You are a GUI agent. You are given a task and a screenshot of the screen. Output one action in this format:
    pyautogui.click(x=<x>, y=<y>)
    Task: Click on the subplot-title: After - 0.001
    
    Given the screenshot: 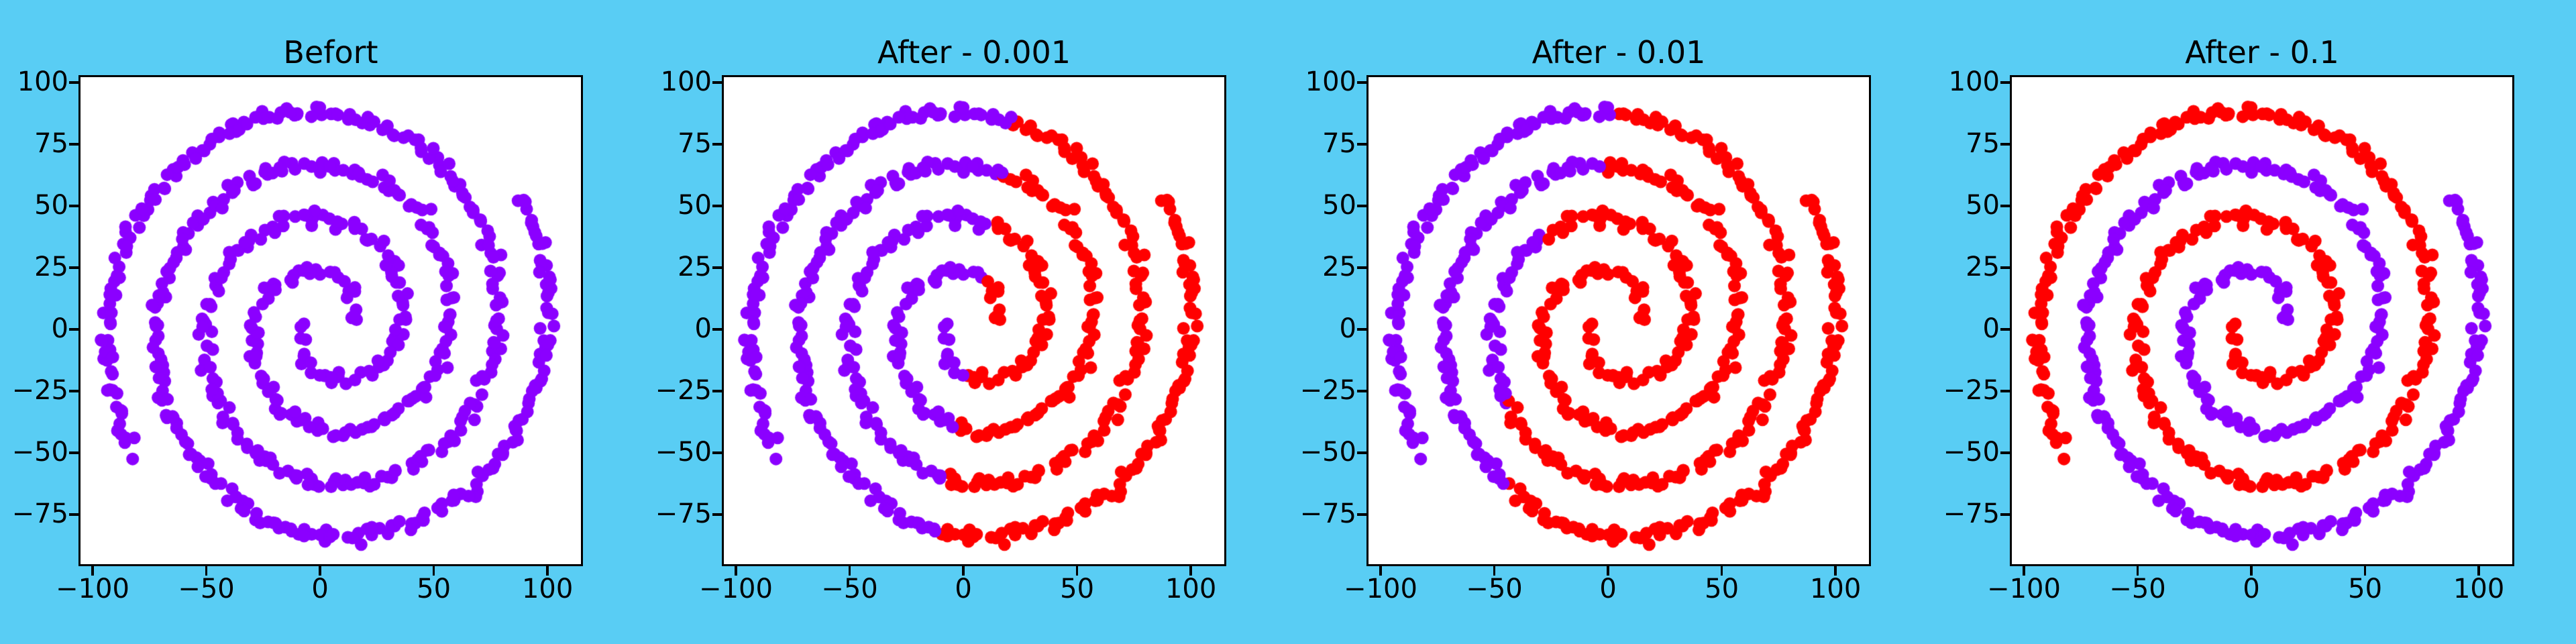 What is the action you would take?
    pyautogui.click(x=974, y=52)
    